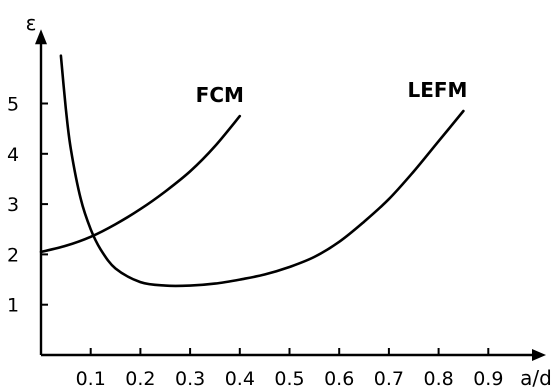 The height and width of the screenshot is (391, 556). What do you see at coordinates (91, 379) in the screenshot?
I see `x-tick-label: 0.1` at bounding box center [91, 379].